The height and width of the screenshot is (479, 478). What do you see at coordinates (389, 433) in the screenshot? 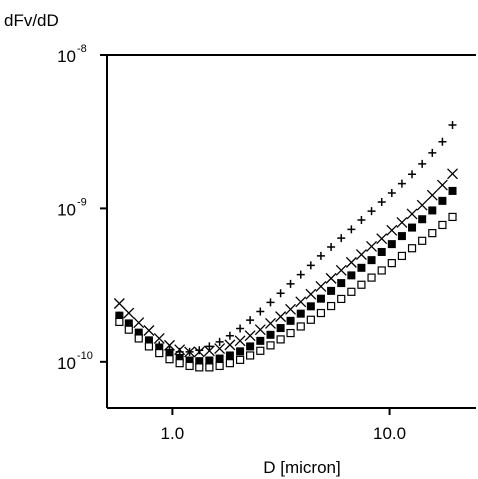
I see `x-tick-label: 10.0` at bounding box center [389, 433].